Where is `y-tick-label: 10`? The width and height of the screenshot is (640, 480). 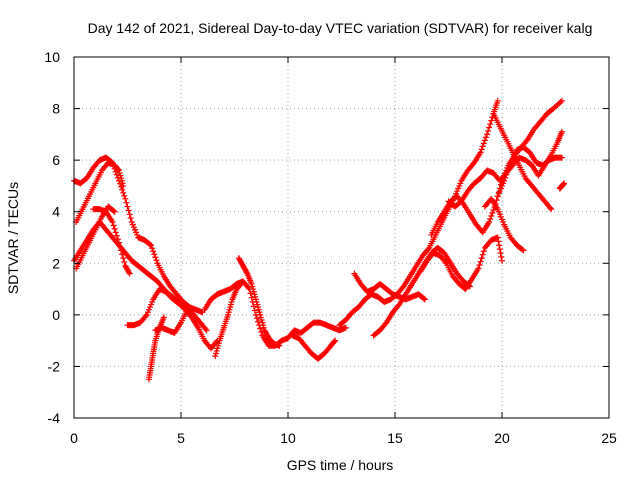 y-tick-label: 10 is located at coordinates (52, 57).